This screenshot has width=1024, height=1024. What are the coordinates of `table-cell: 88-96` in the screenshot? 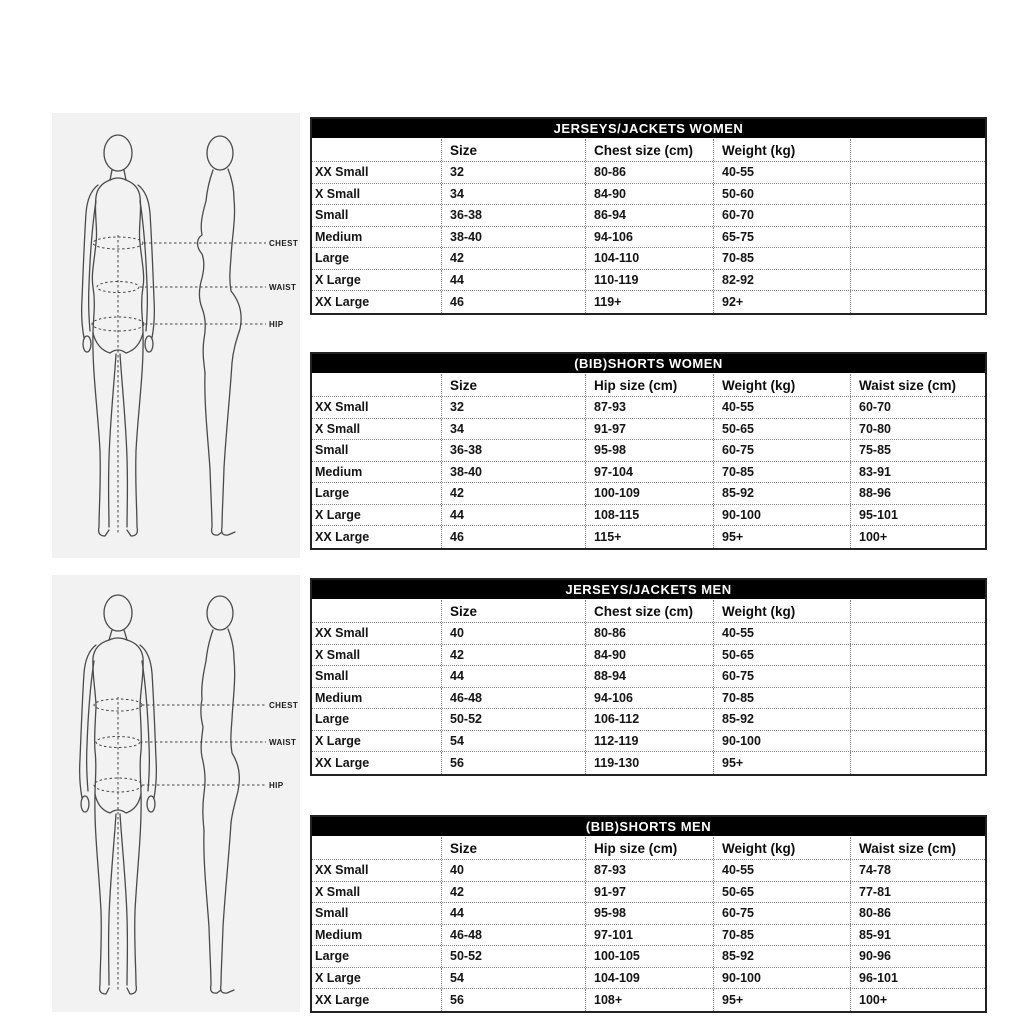 It's located at (917, 493).